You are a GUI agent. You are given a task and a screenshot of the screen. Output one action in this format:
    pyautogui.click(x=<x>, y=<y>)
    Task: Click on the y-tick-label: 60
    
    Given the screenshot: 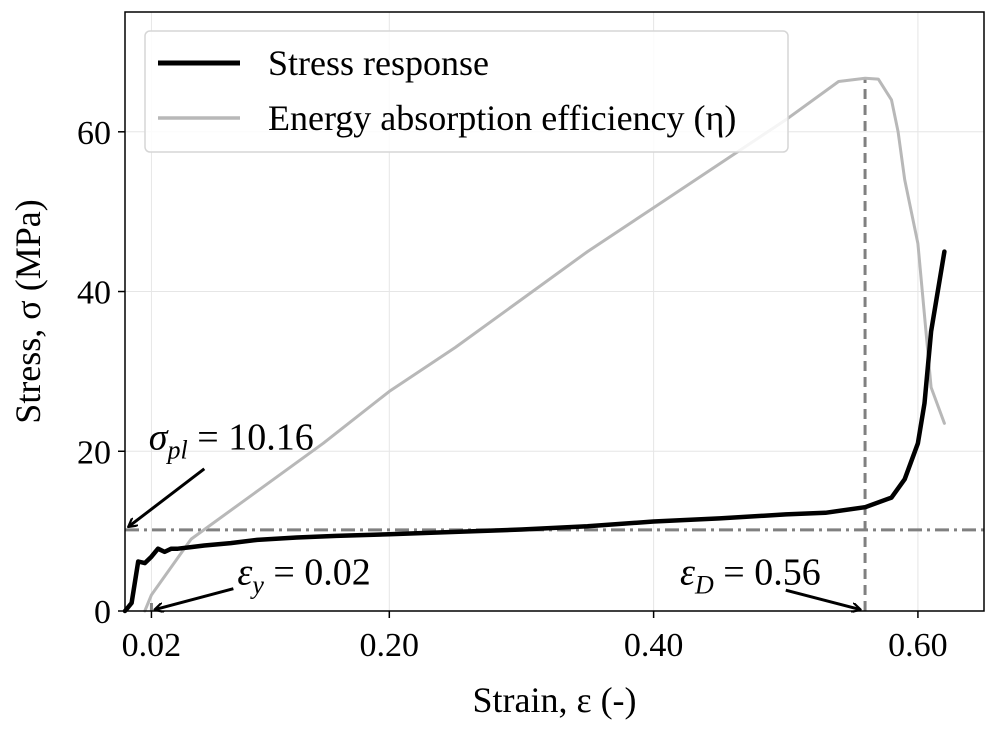 What is the action you would take?
    pyautogui.click(x=94, y=133)
    